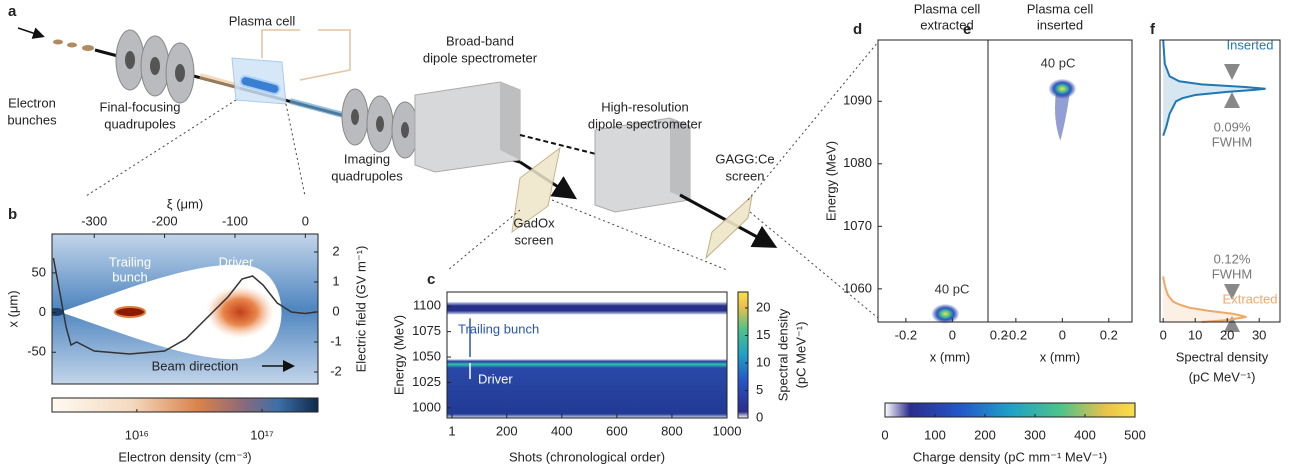  Describe the element at coordinates (644, 106) in the screenshot. I see `component-label: High-resolution` at that location.